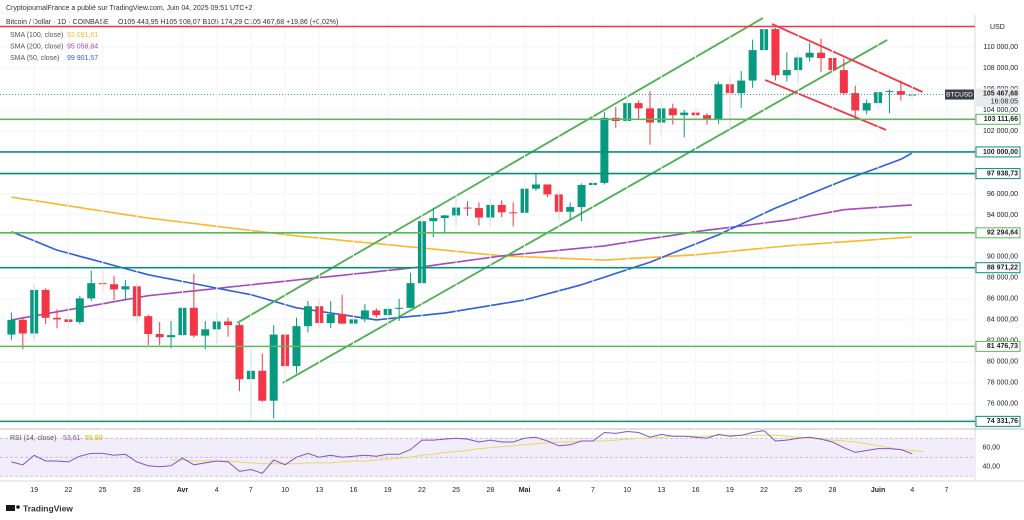 This screenshot has height=520, width=1024. Describe the element at coordinates (825, 105) in the screenshot. I see `trendline` at that location.